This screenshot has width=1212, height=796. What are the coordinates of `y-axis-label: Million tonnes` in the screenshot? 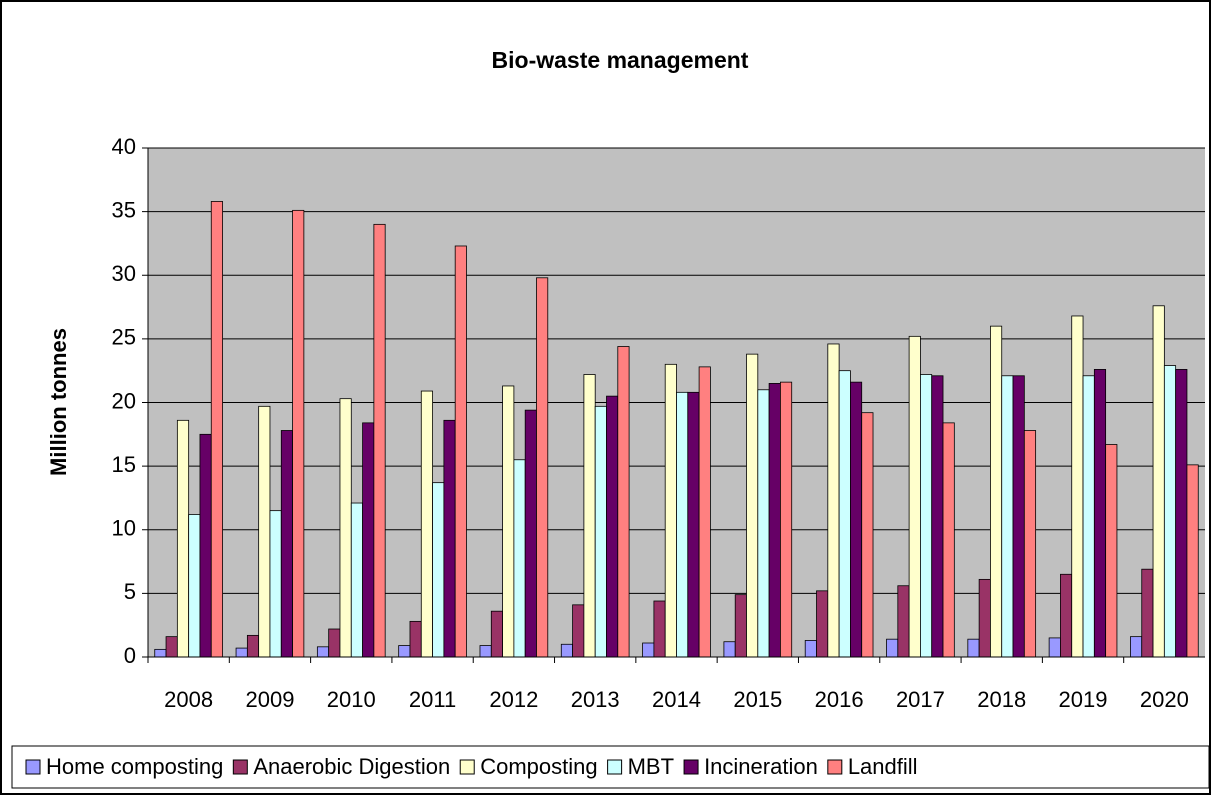 It's located at (58, 402).